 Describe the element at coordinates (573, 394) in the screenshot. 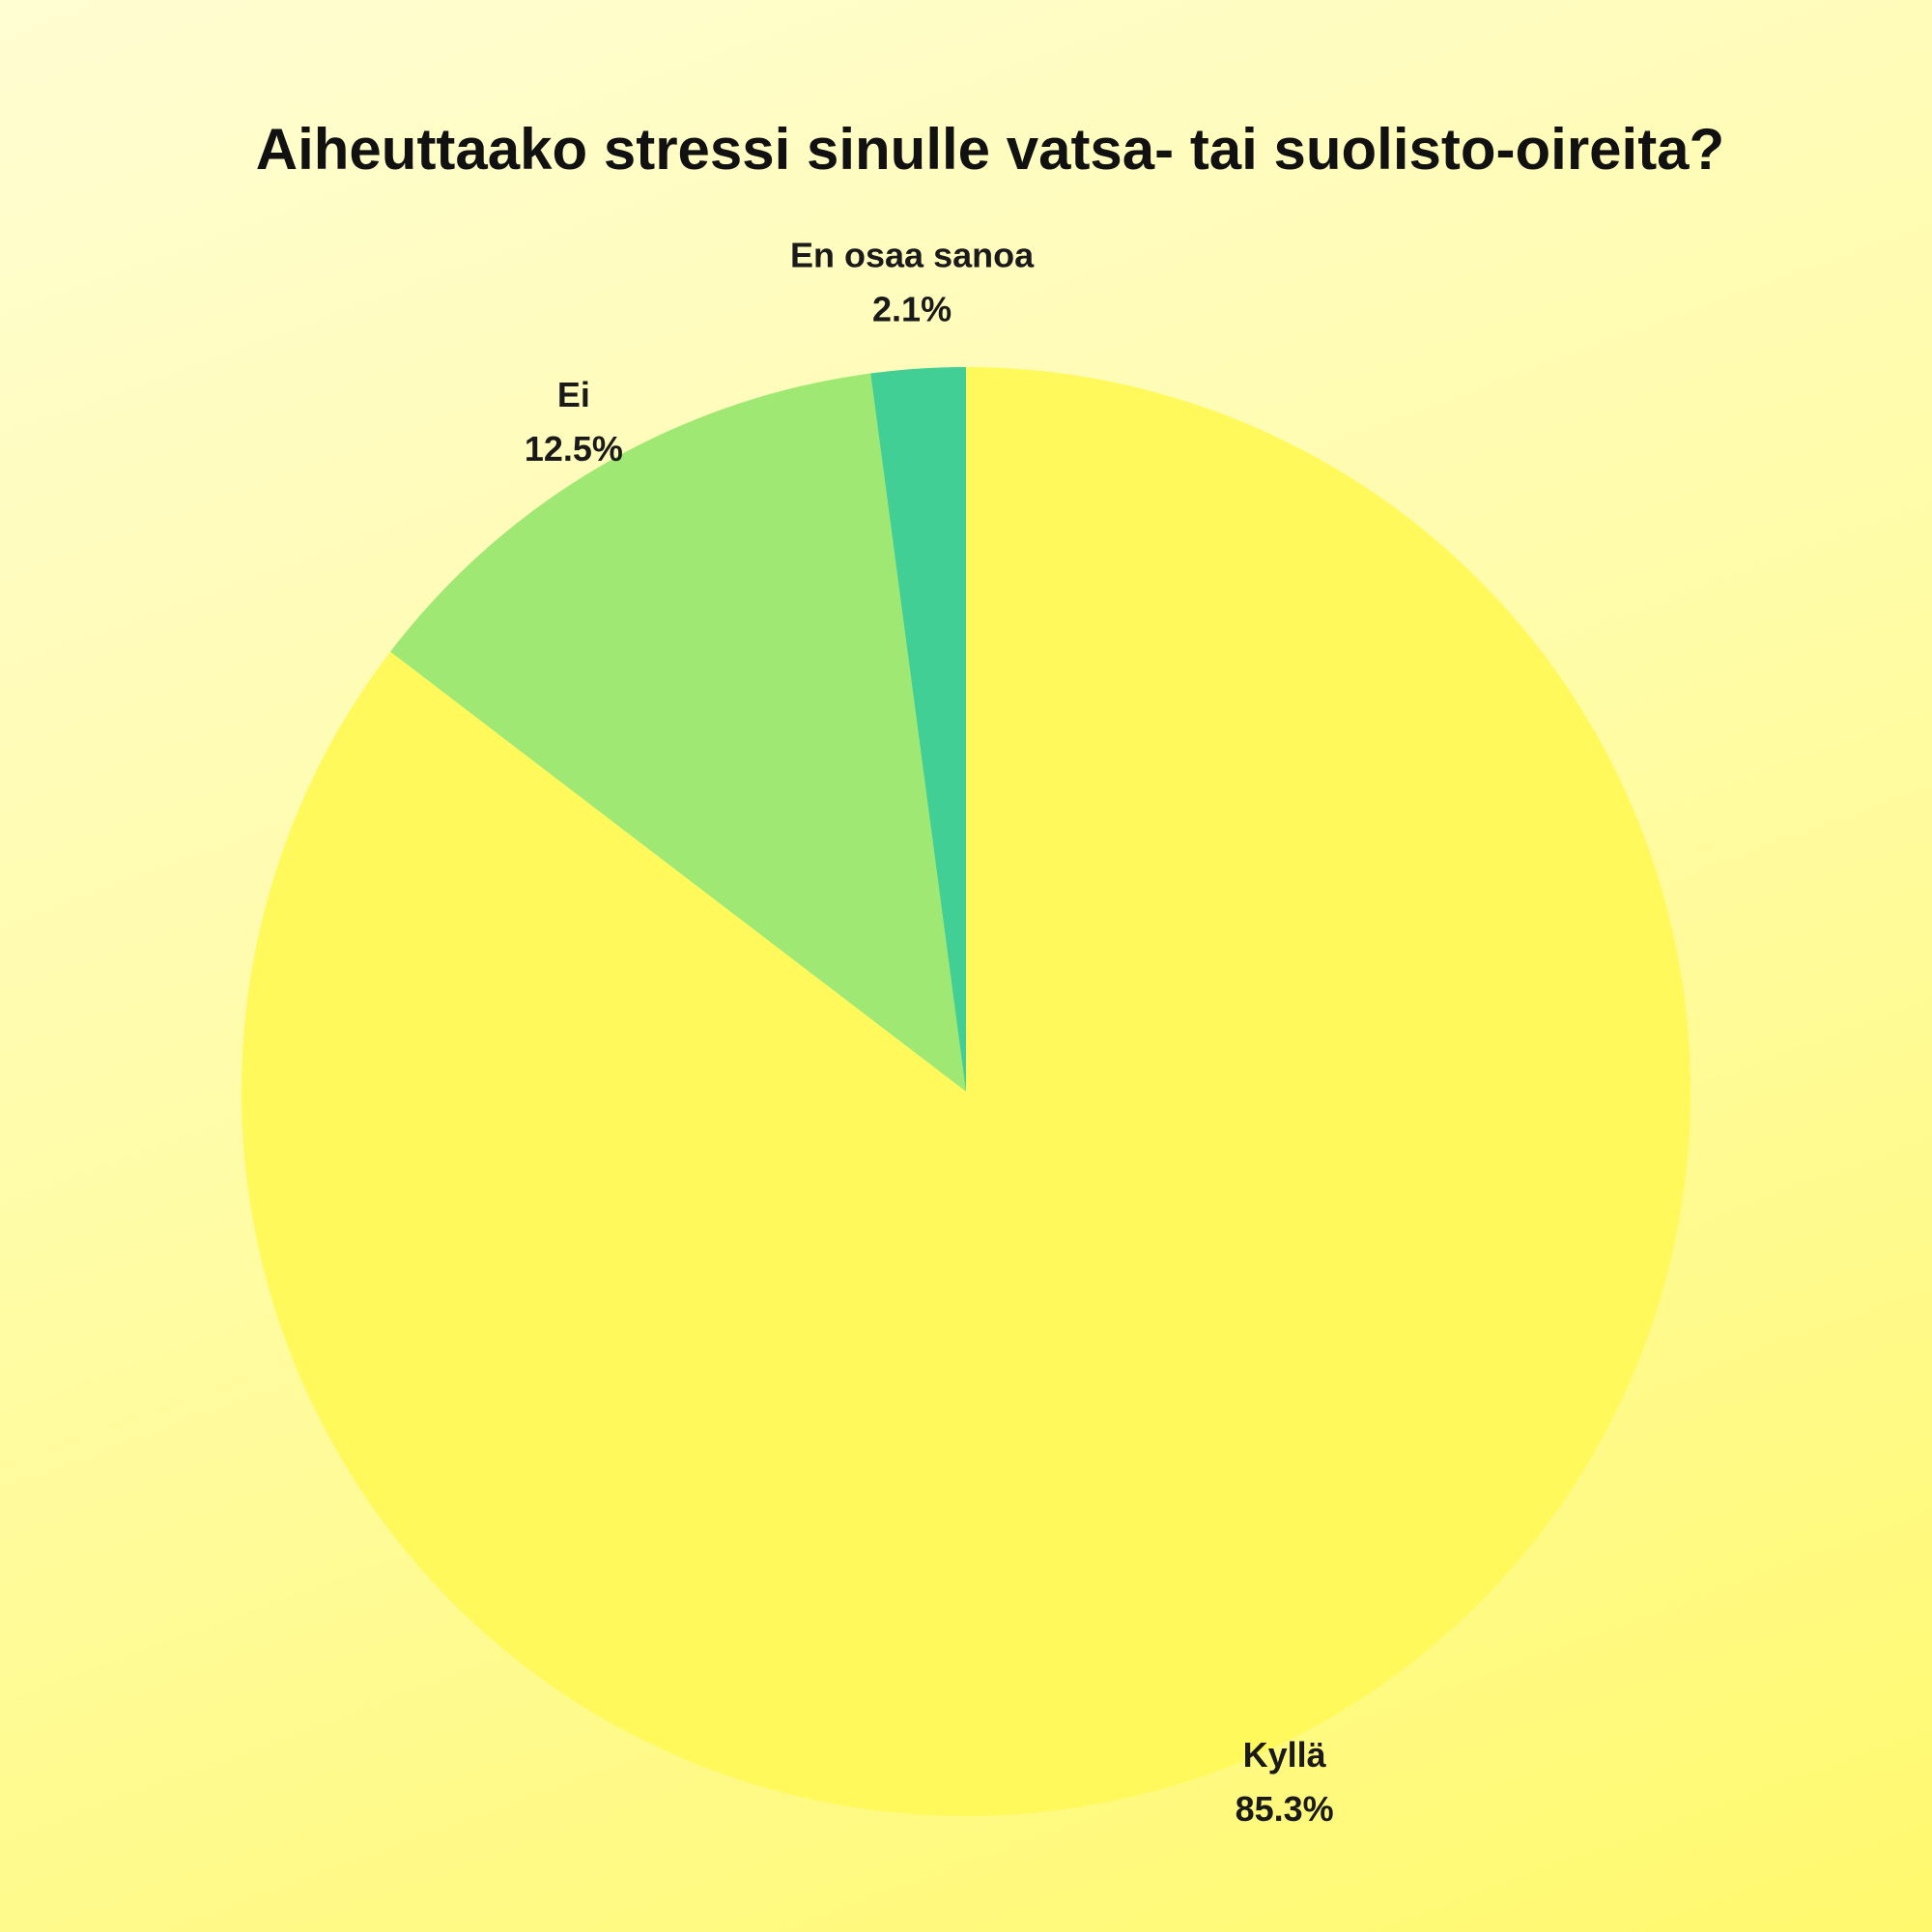

I see `slice-label-name: Ei` at that location.